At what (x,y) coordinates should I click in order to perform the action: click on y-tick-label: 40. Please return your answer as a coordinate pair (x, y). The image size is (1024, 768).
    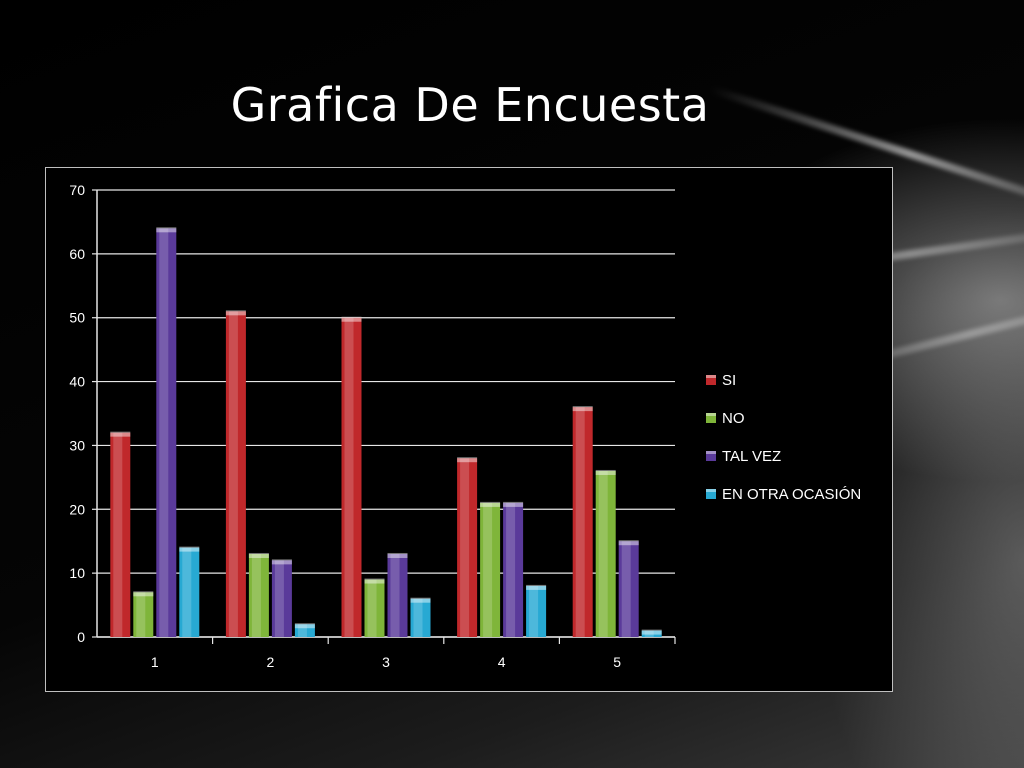
    Looking at the image, I should click on (77, 382).